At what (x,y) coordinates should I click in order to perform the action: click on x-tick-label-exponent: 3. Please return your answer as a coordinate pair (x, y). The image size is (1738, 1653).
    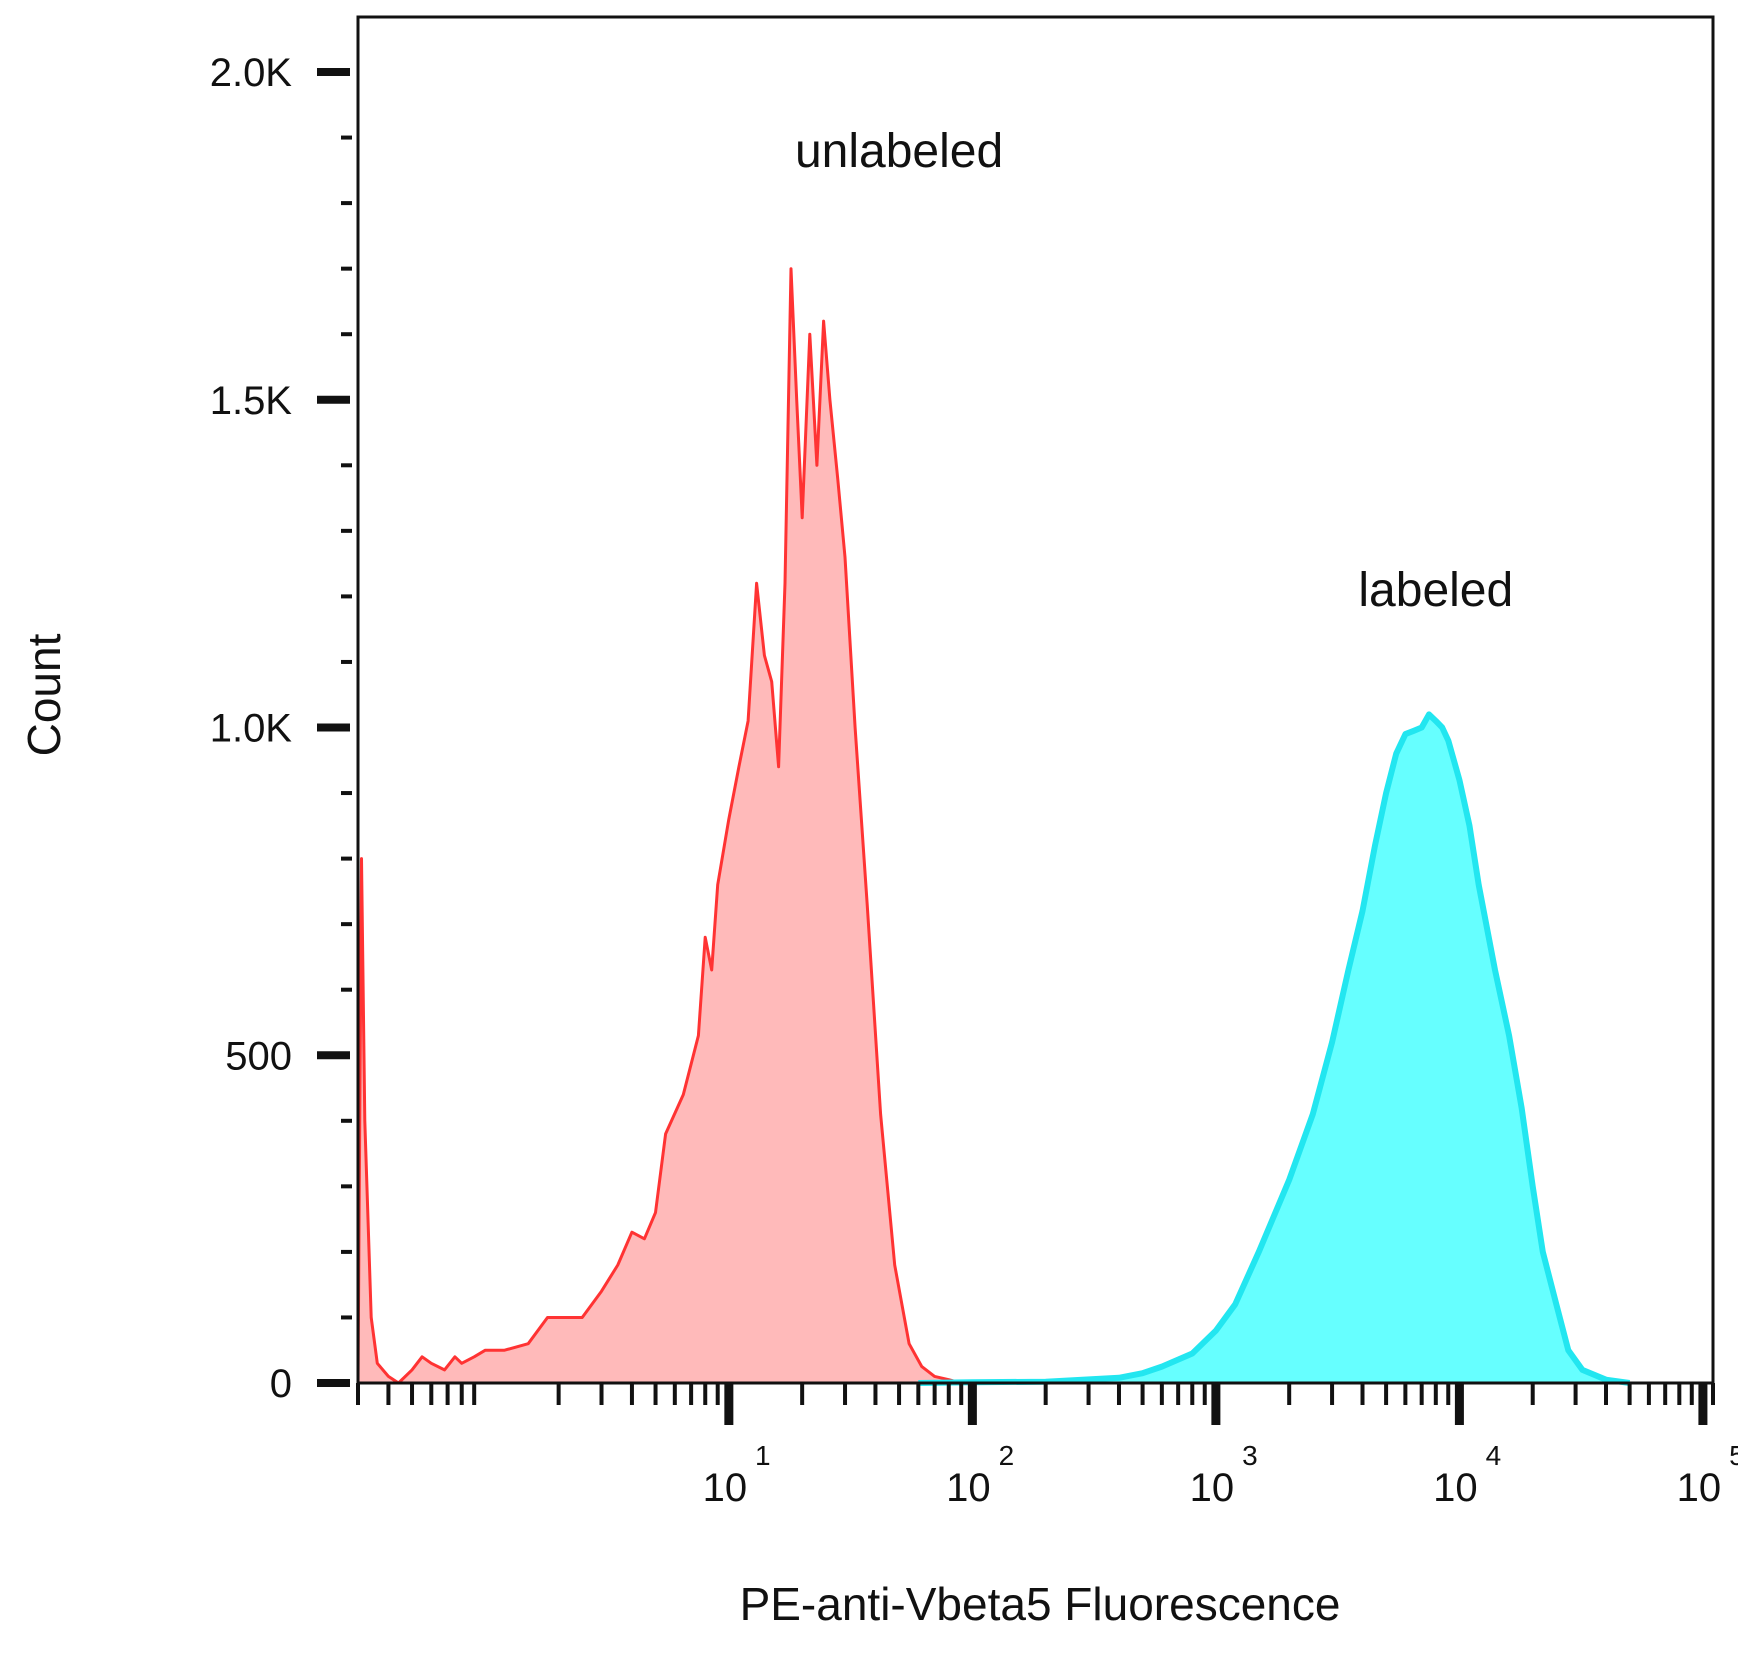
    Looking at the image, I should click on (1250, 1455).